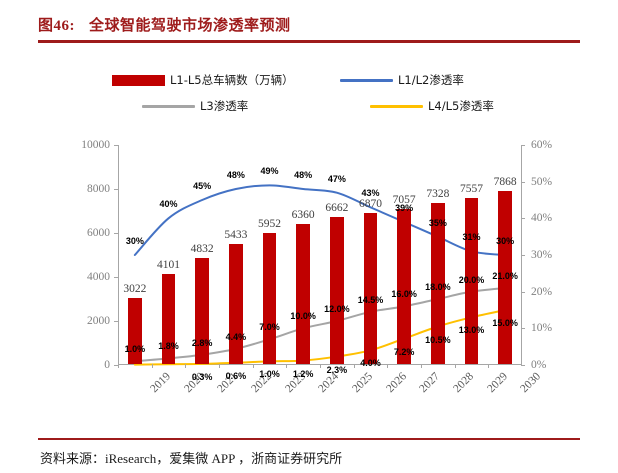 Image resolution: width=618 pixels, height=473 pixels. What do you see at coordinates (404, 199) in the screenshot?
I see `bar-value-label: 7057` at bounding box center [404, 199].